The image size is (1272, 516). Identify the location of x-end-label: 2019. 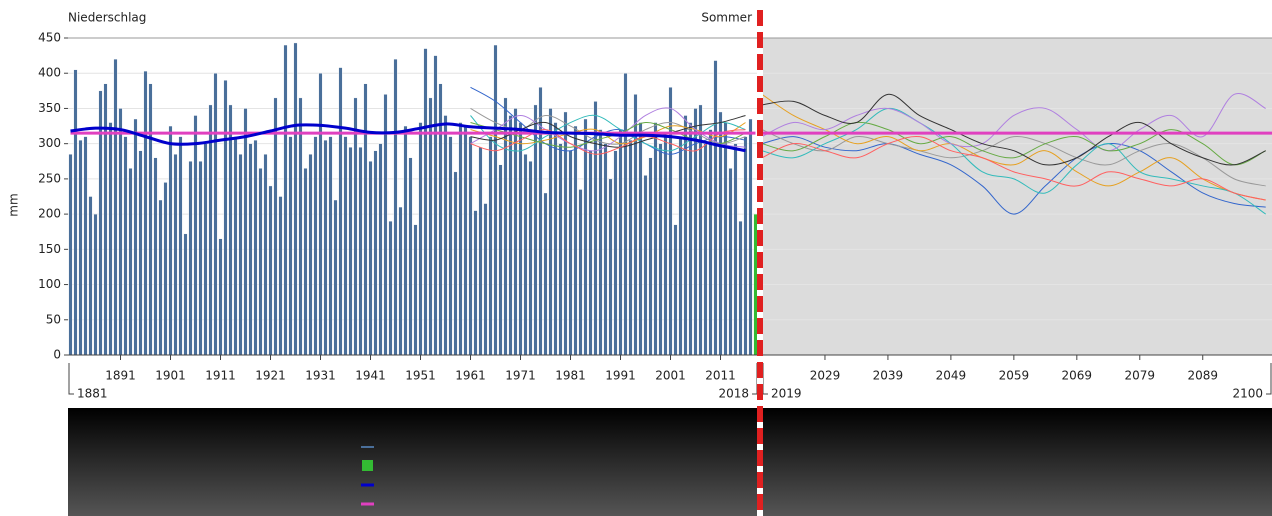
(786, 394).